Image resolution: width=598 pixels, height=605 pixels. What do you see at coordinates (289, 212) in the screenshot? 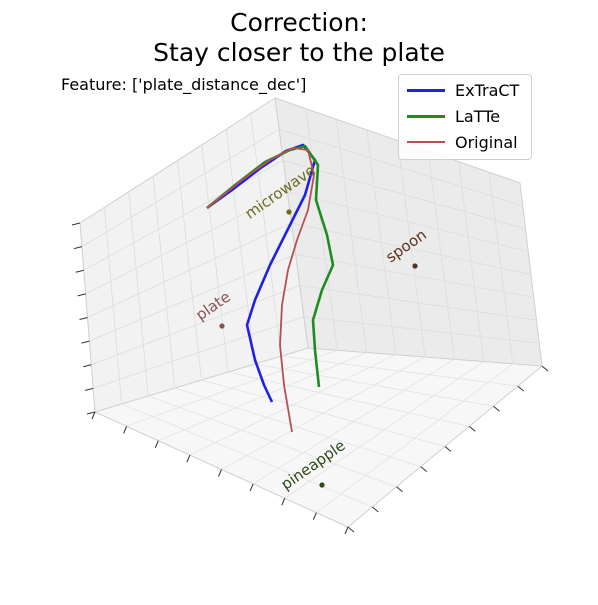
I see `object-point-microwave` at bounding box center [289, 212].